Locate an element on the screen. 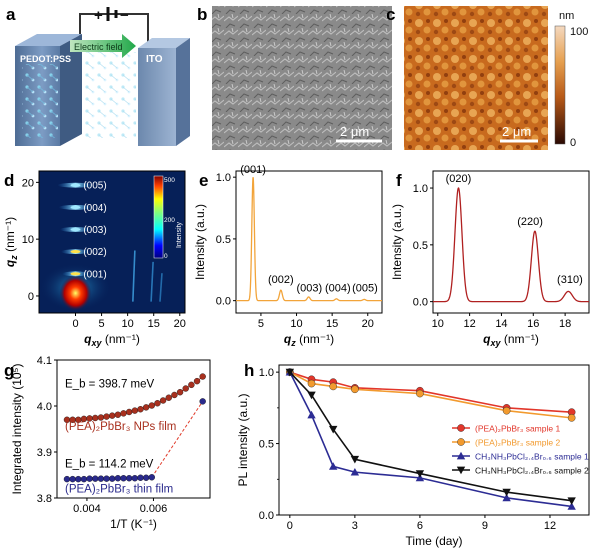 This screenshot has height=557, width=600. panel-label-e: e is located at coordinates (203, 180).